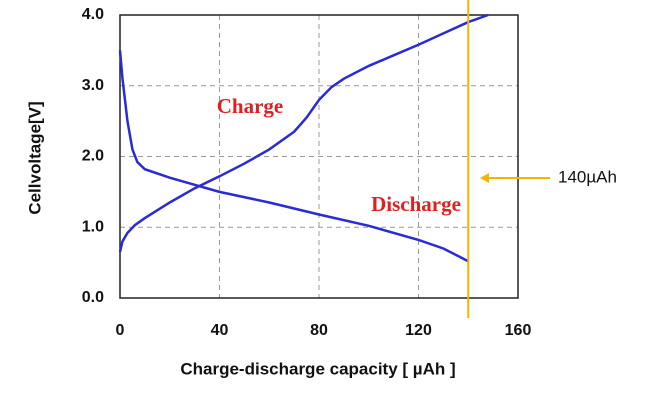  Describe the element at coordinates (93, 14) in the screenshot. I see `y-tick-label: 4.0` at that location.